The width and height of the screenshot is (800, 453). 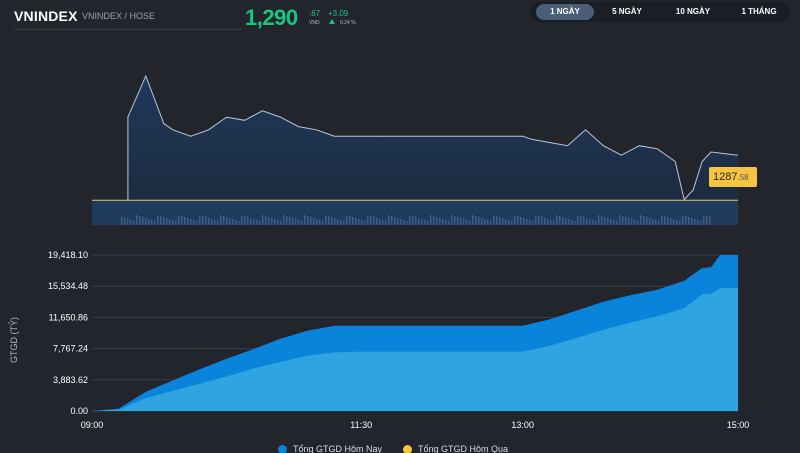 What do you see at coordinates (415, 425) in the screenshot?
I see `x-axis-ticks: 09:00 11:30 13:00 15:00` at bounding box center [415, 425].